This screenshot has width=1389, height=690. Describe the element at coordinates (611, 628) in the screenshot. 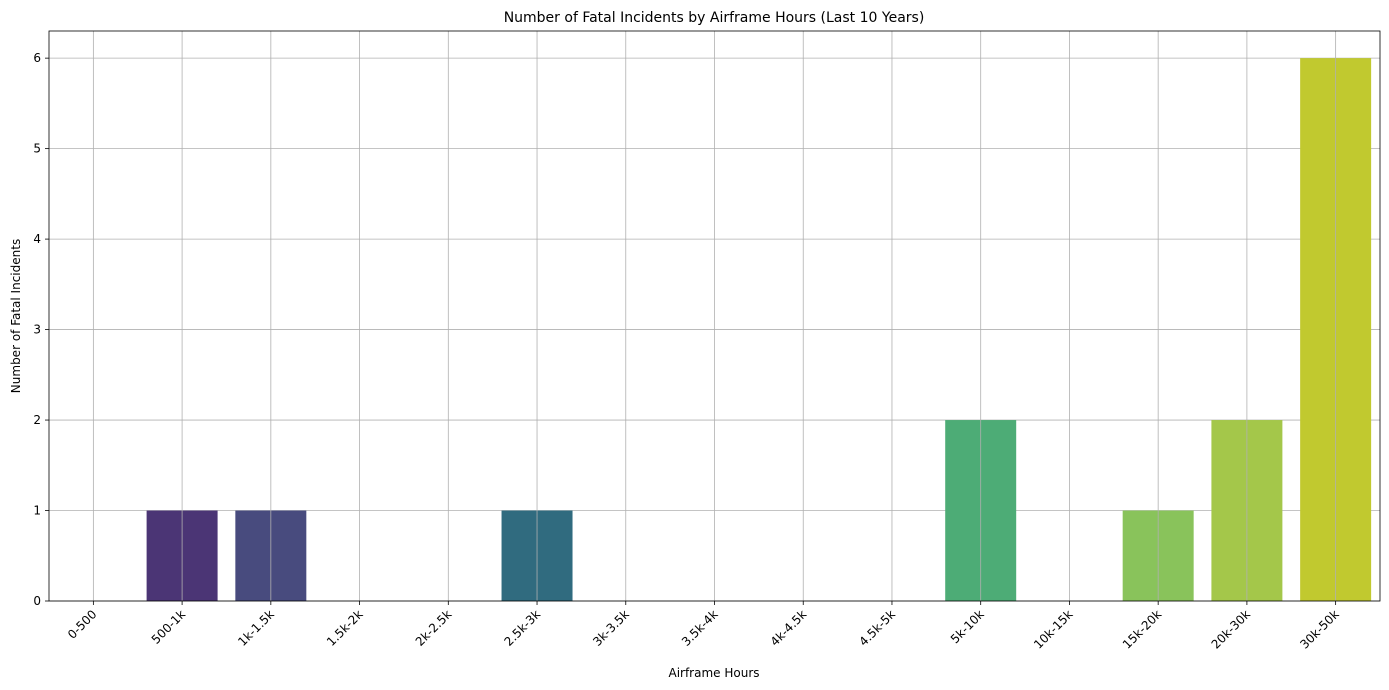

I see `x-tick-label: 3k-3.5k` at that location.